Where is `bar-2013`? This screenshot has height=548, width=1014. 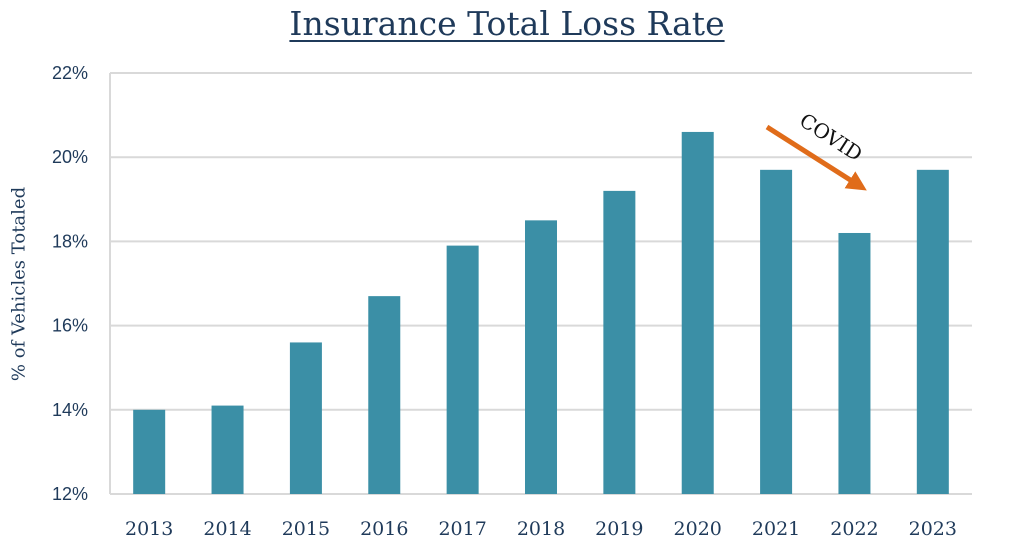 bar-2013 is located at coordinates (149, 451).